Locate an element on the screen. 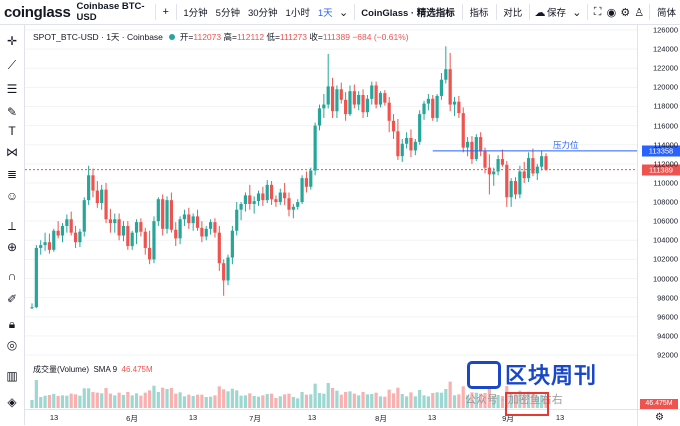 The image size is (680, 426). watermark-sub: 公众号 · 加密鱼右右 is located at coordinates (514, 400).